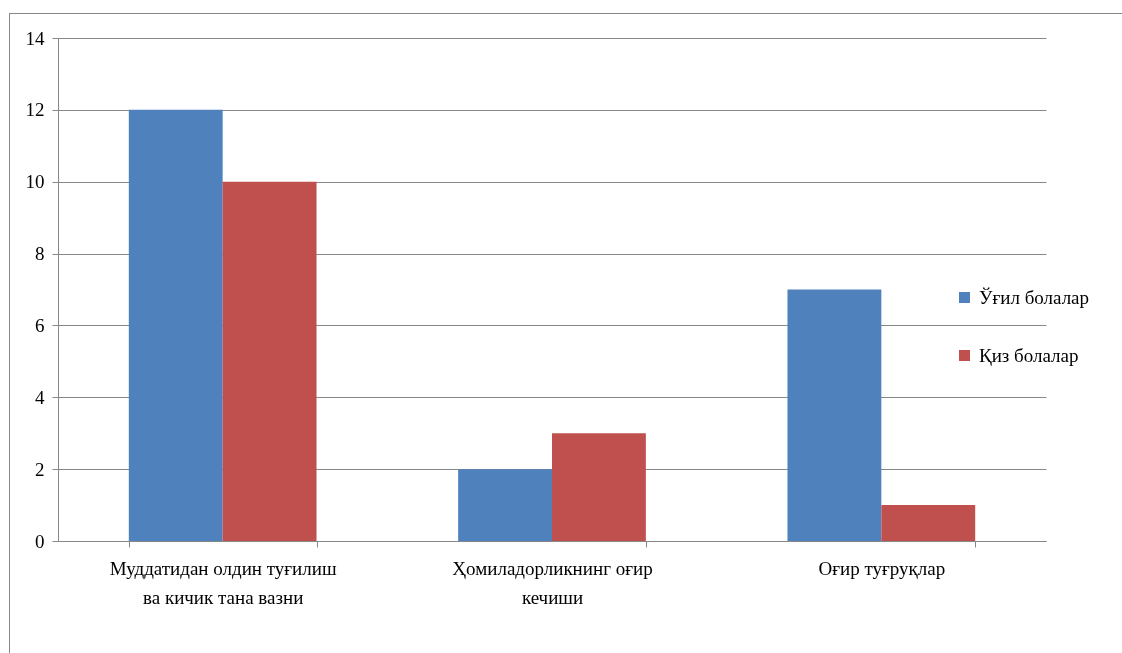 The image size is (1122, 653). I want to click on y-tick-label: 4, so click(40, 397).